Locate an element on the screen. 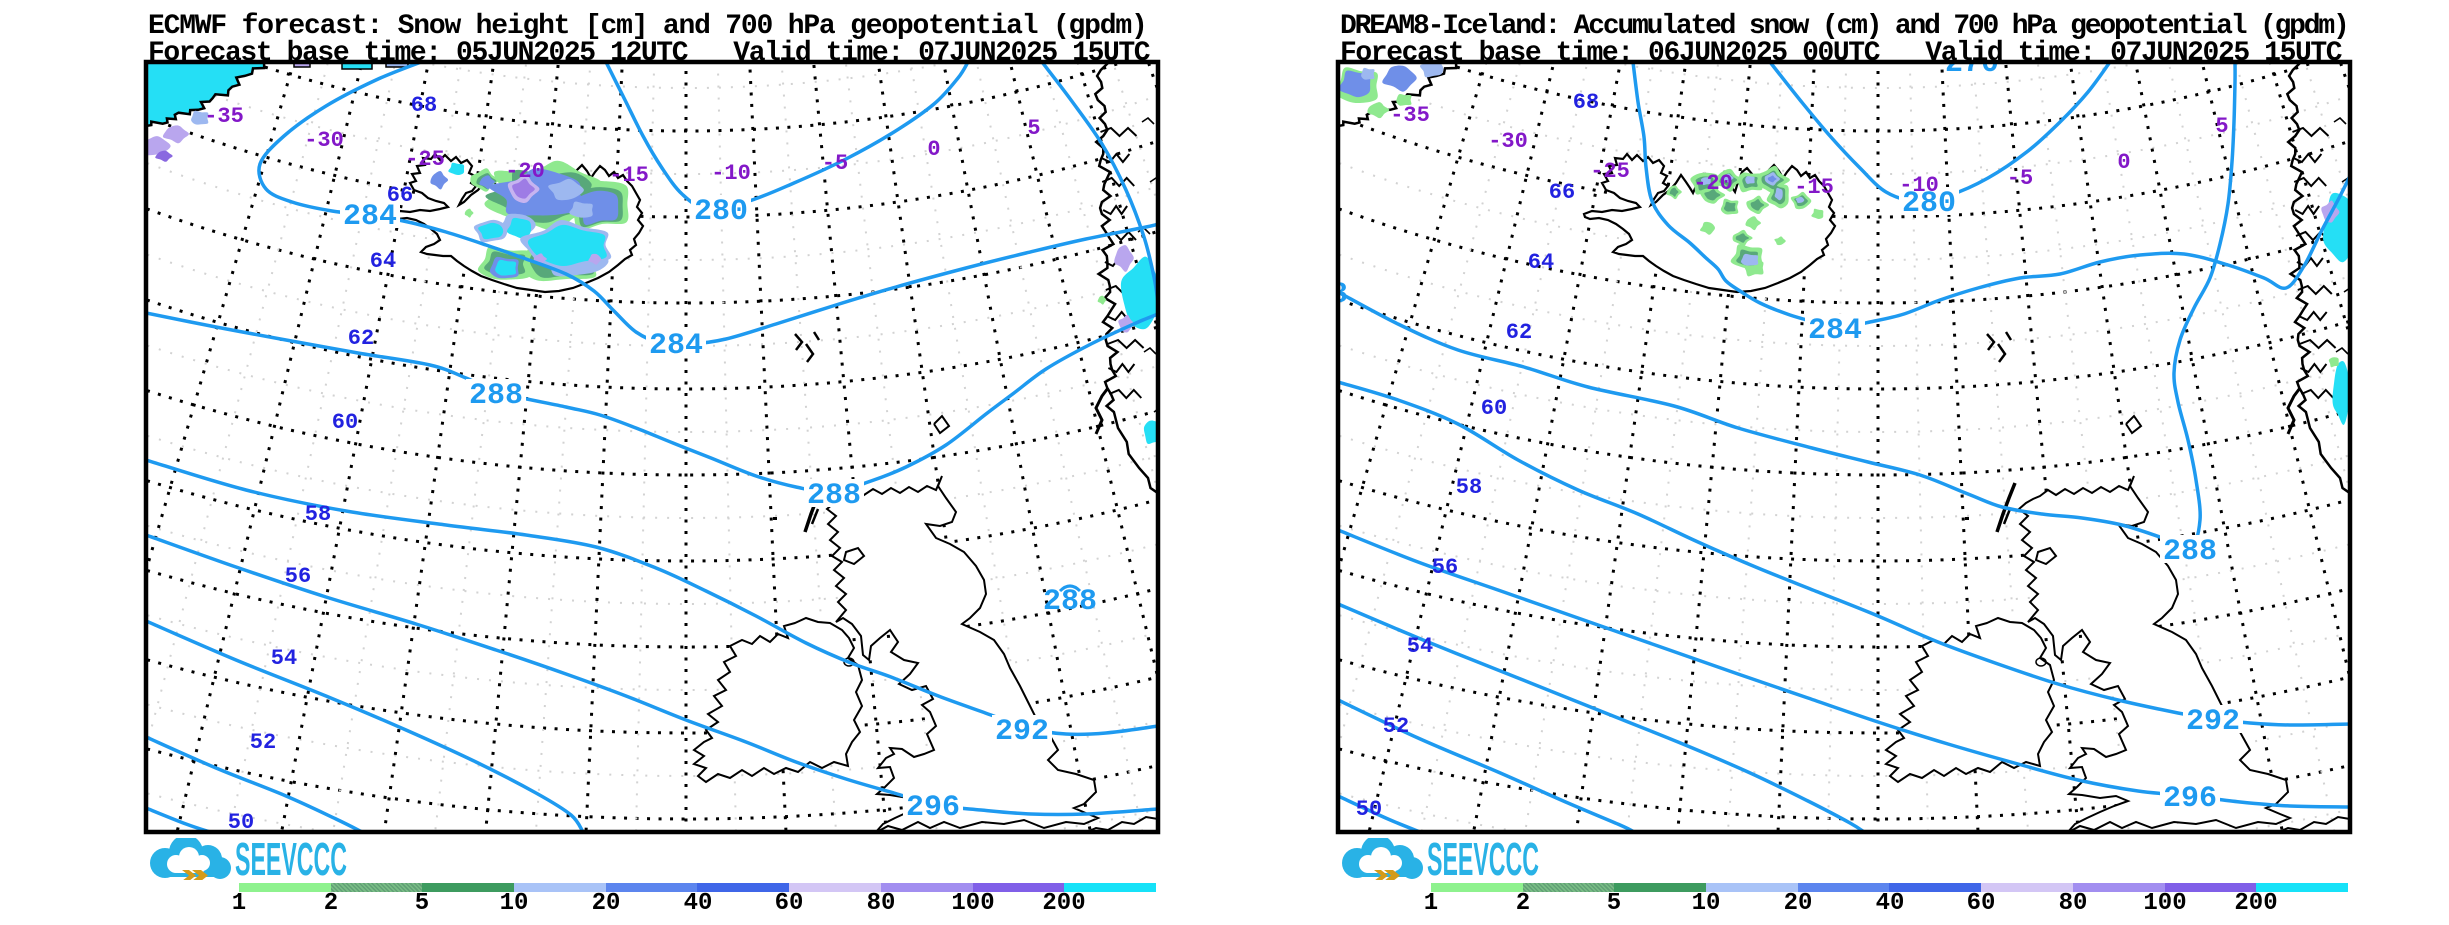 This screenshot has width=2449, height=925. svg-text: 8 is located at coordinates (1339, 295).